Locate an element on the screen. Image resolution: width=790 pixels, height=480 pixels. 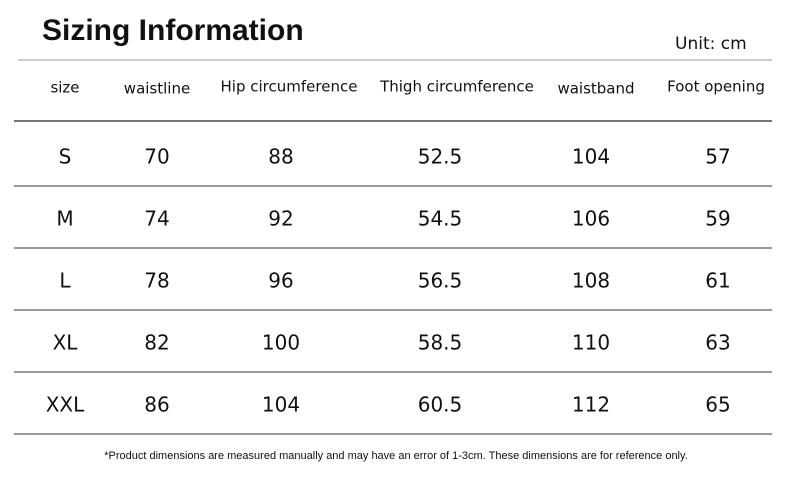
table-cell: 78 is located at coordinates (156, 281).